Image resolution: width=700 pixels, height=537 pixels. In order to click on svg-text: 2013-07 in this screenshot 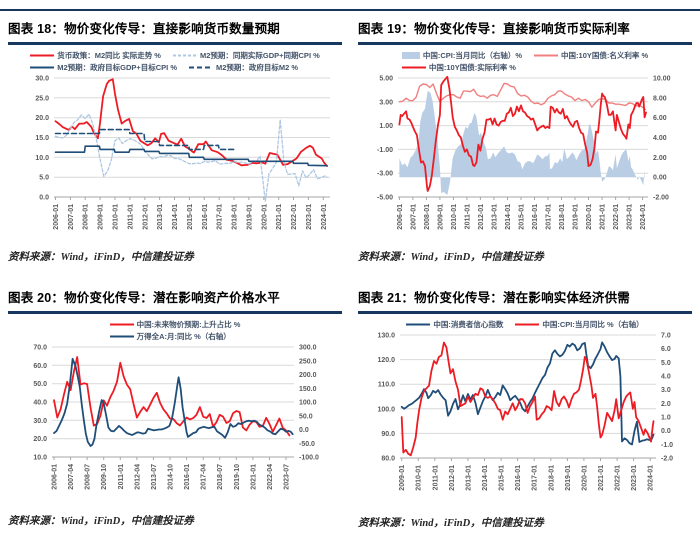, I will do `click(154, 476)`.